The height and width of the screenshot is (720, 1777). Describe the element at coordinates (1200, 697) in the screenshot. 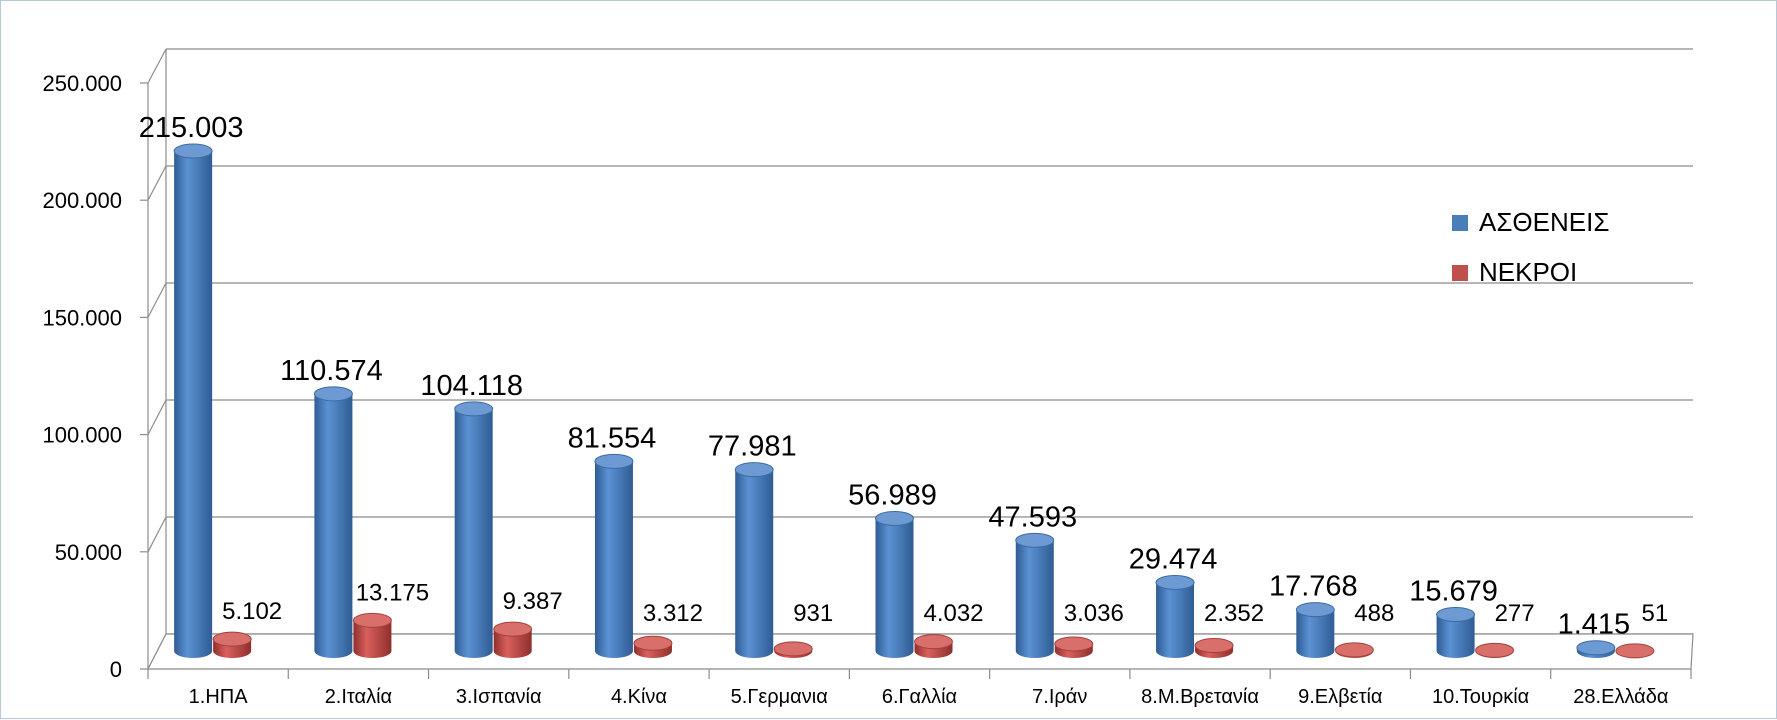

I see `x-category-label: 8.Μ.Βρετανία` at that location.